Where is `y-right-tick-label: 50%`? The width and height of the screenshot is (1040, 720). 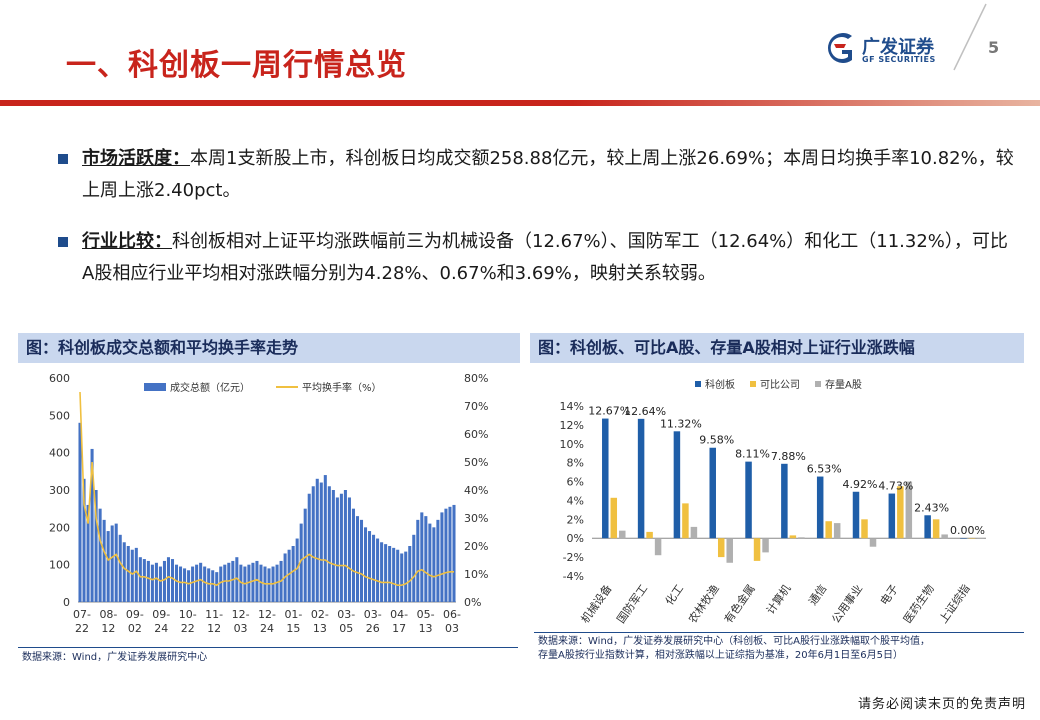
y-right-tick-label: 50% is located at coordinates (476, 462).